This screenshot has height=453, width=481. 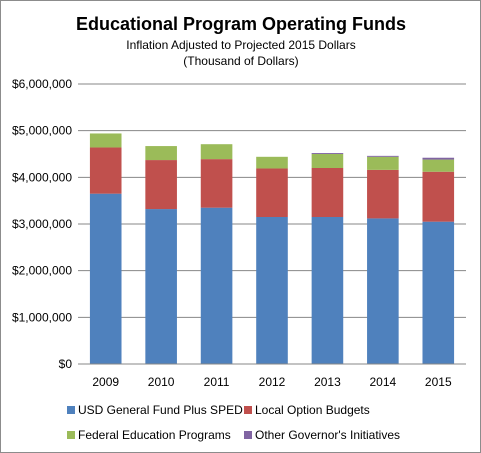 I want to click on x-tick-label: 2015, so click(x=438, y=382).